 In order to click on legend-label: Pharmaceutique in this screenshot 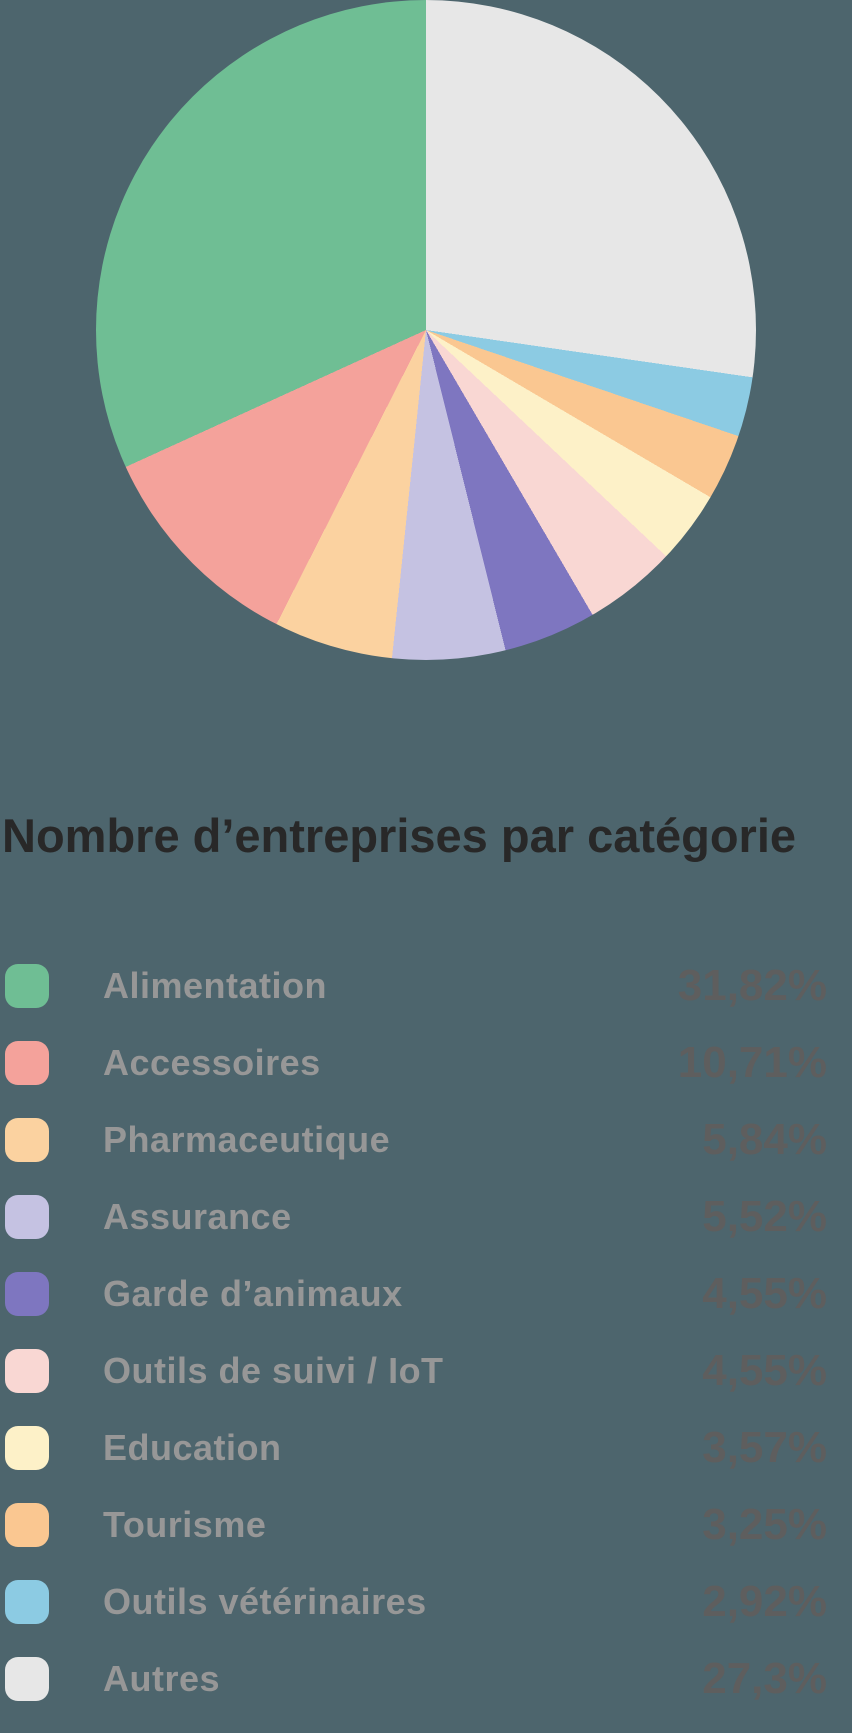, I will do `click(247, 1139)`.